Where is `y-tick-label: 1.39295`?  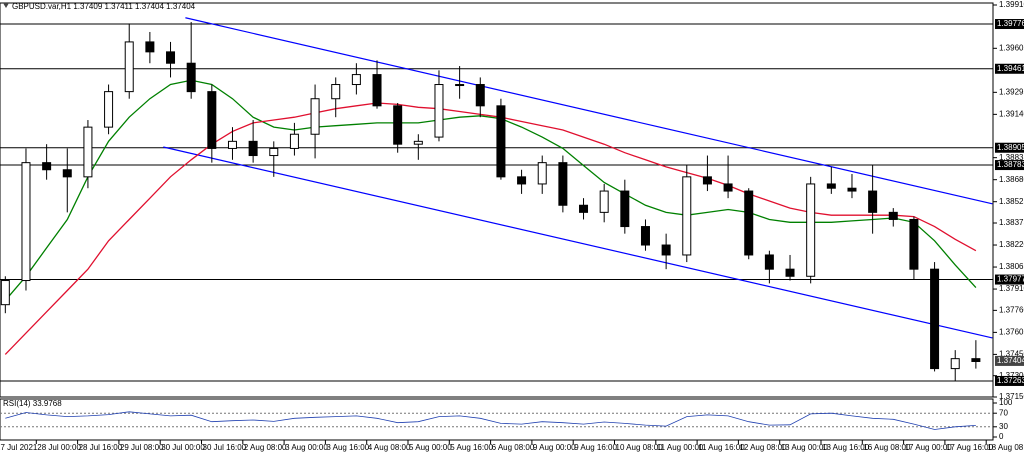 y-tick-label: 1.39295 is located at coordinates (1011, 91).